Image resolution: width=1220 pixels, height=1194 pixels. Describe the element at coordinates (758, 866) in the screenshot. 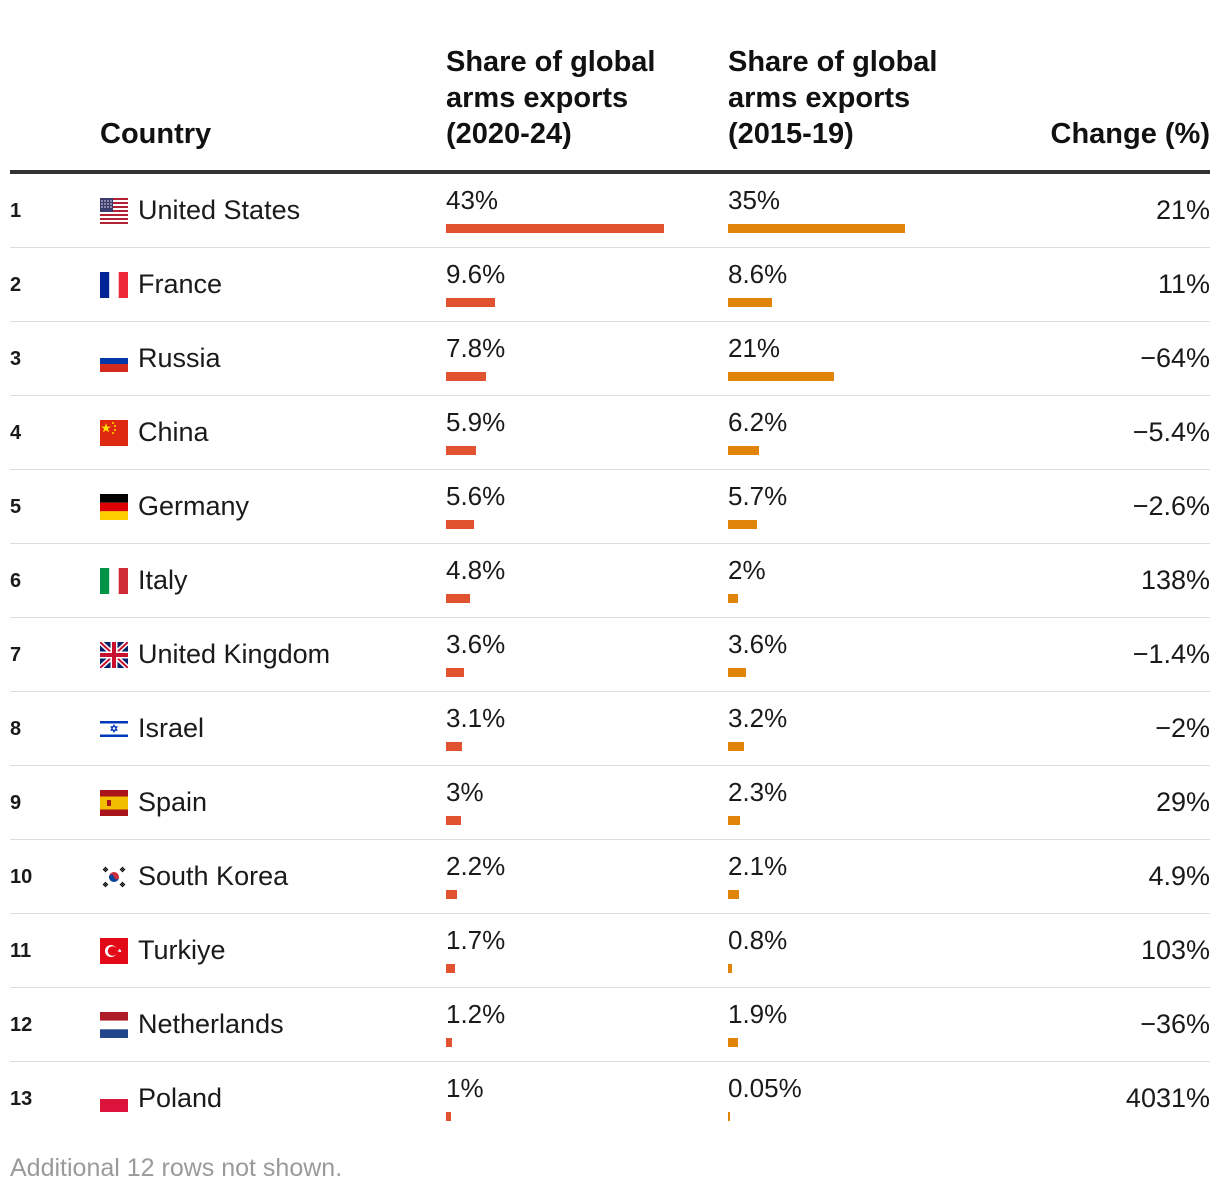

I see `share-2015-19-label: 2.1%` at that location.